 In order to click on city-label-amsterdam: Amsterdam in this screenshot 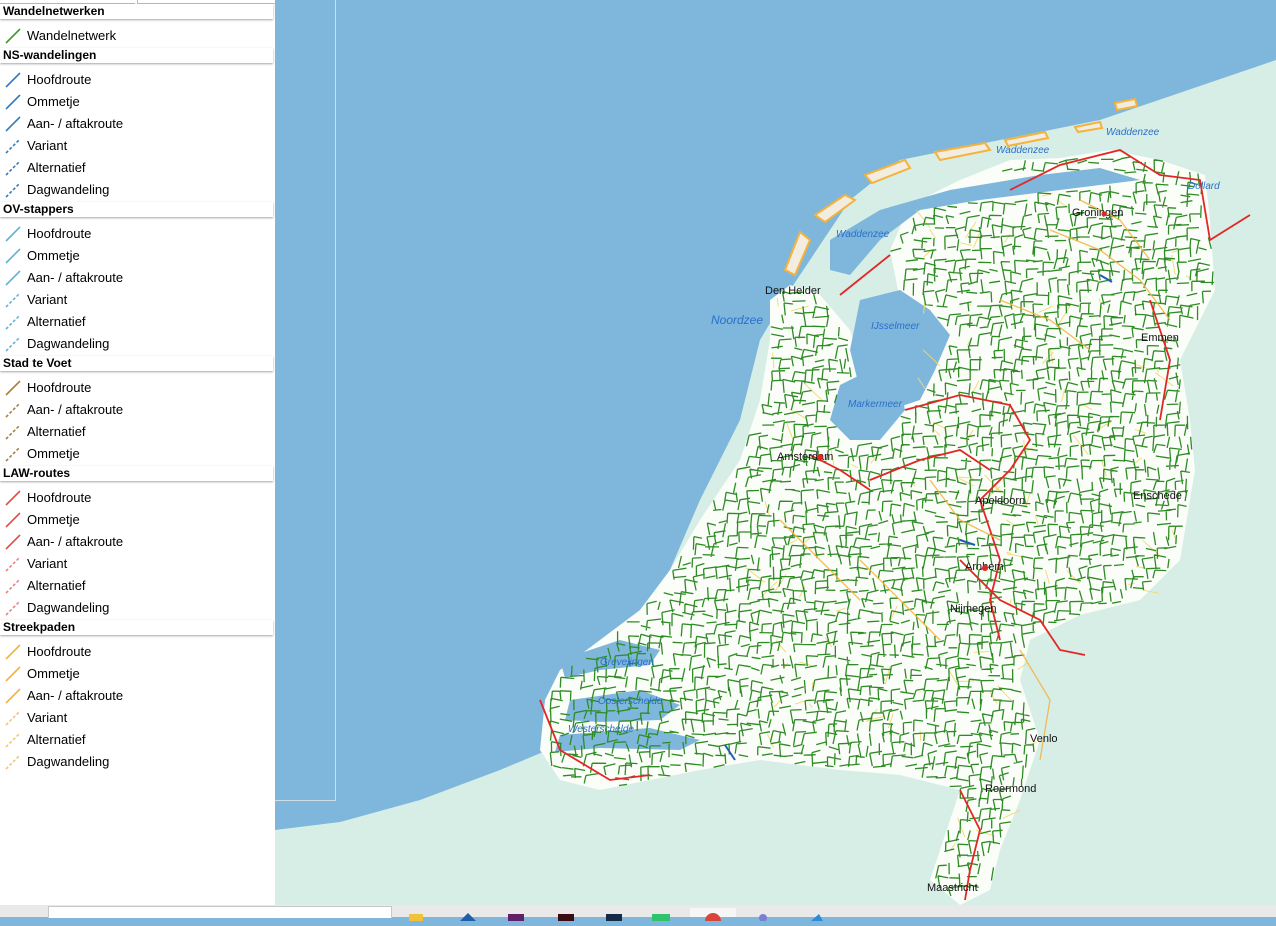, I will do `click(805, 457)`.